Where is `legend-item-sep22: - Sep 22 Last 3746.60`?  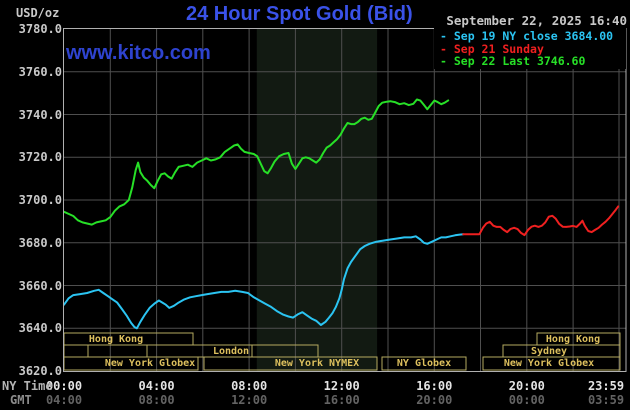
legend-item-sep22: - Sep 22 Last 3746.60 is located at coordinates (513, 61).